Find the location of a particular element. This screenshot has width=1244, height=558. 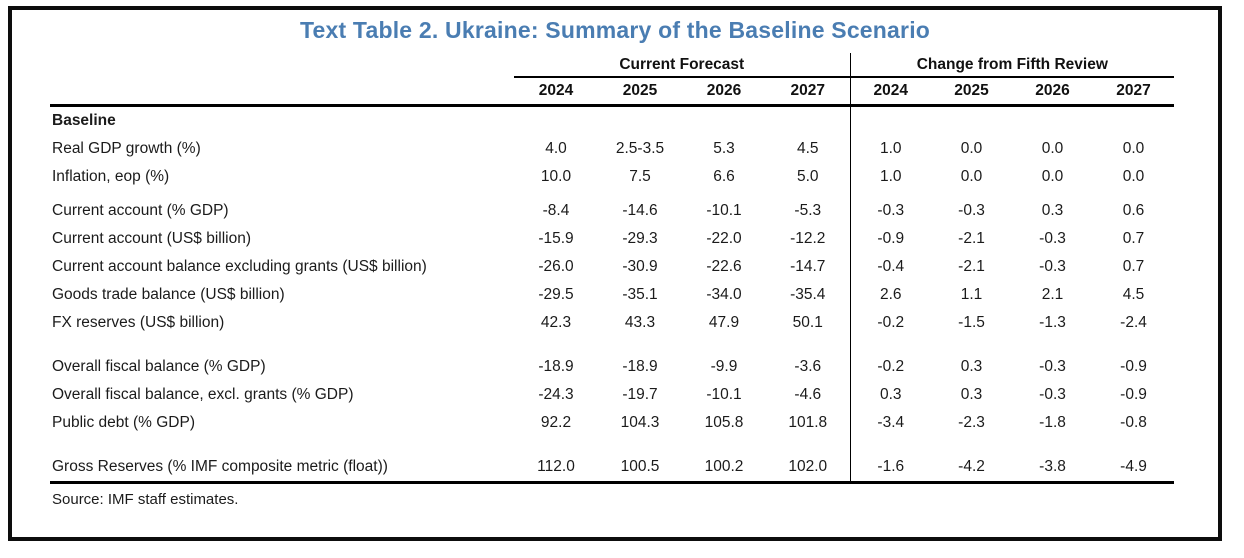

value-cell: -15.9 is located at coordinates (556, 238).